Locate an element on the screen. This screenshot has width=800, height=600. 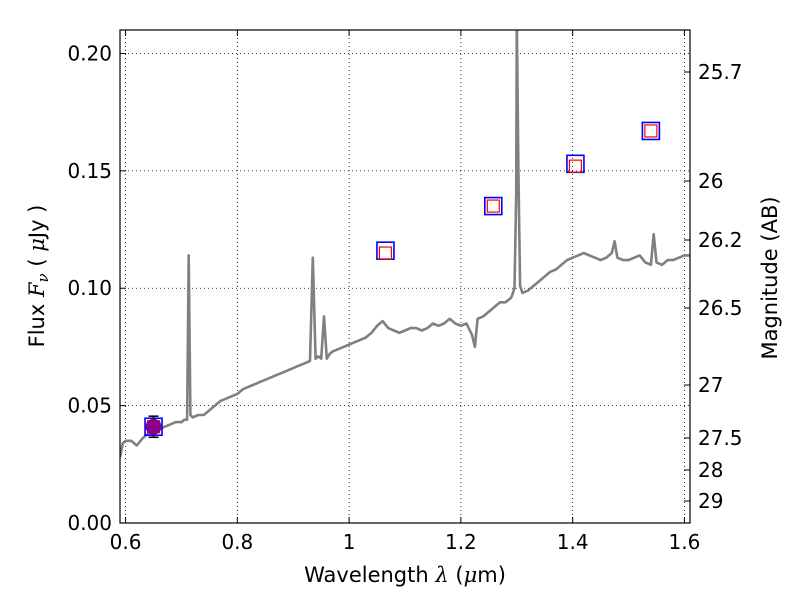
y2-tick-label: 26 is located at coordinates (710, 181).